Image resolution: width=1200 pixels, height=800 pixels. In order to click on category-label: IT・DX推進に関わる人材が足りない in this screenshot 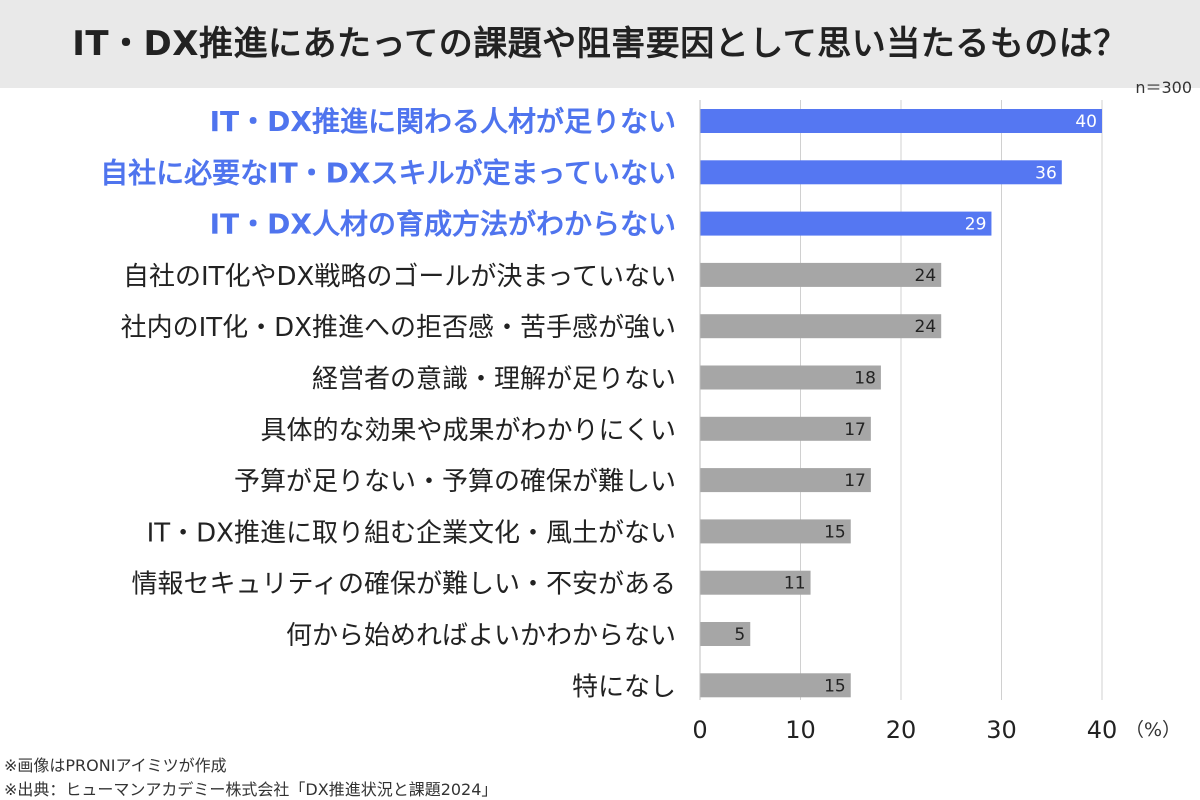, I will do `click(443, 121)`.